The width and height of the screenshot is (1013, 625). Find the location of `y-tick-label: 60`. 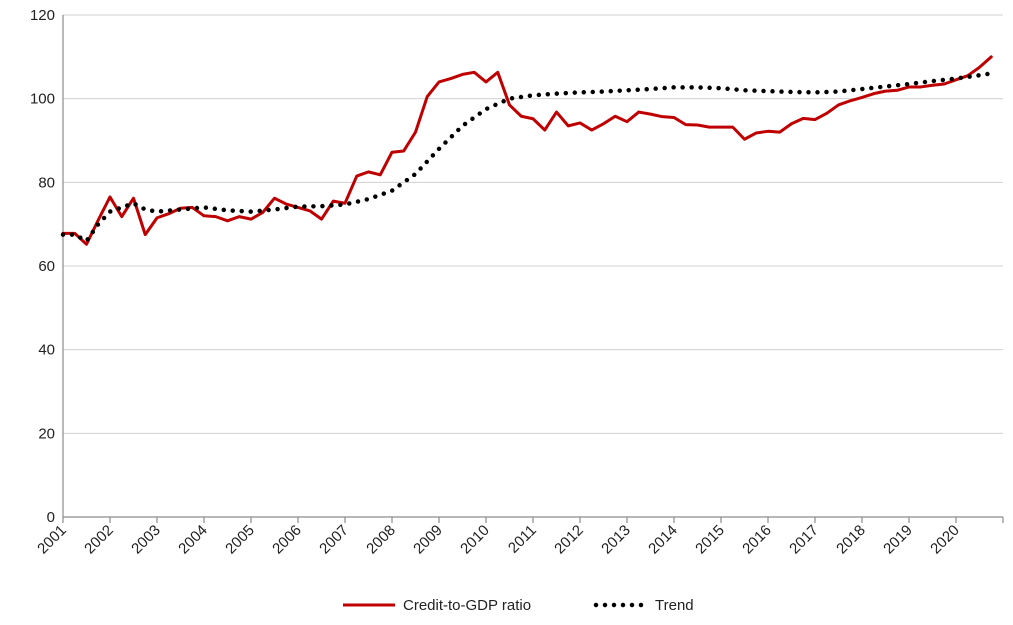

y-tick-label: 60 is located at coordinates (46, 266).